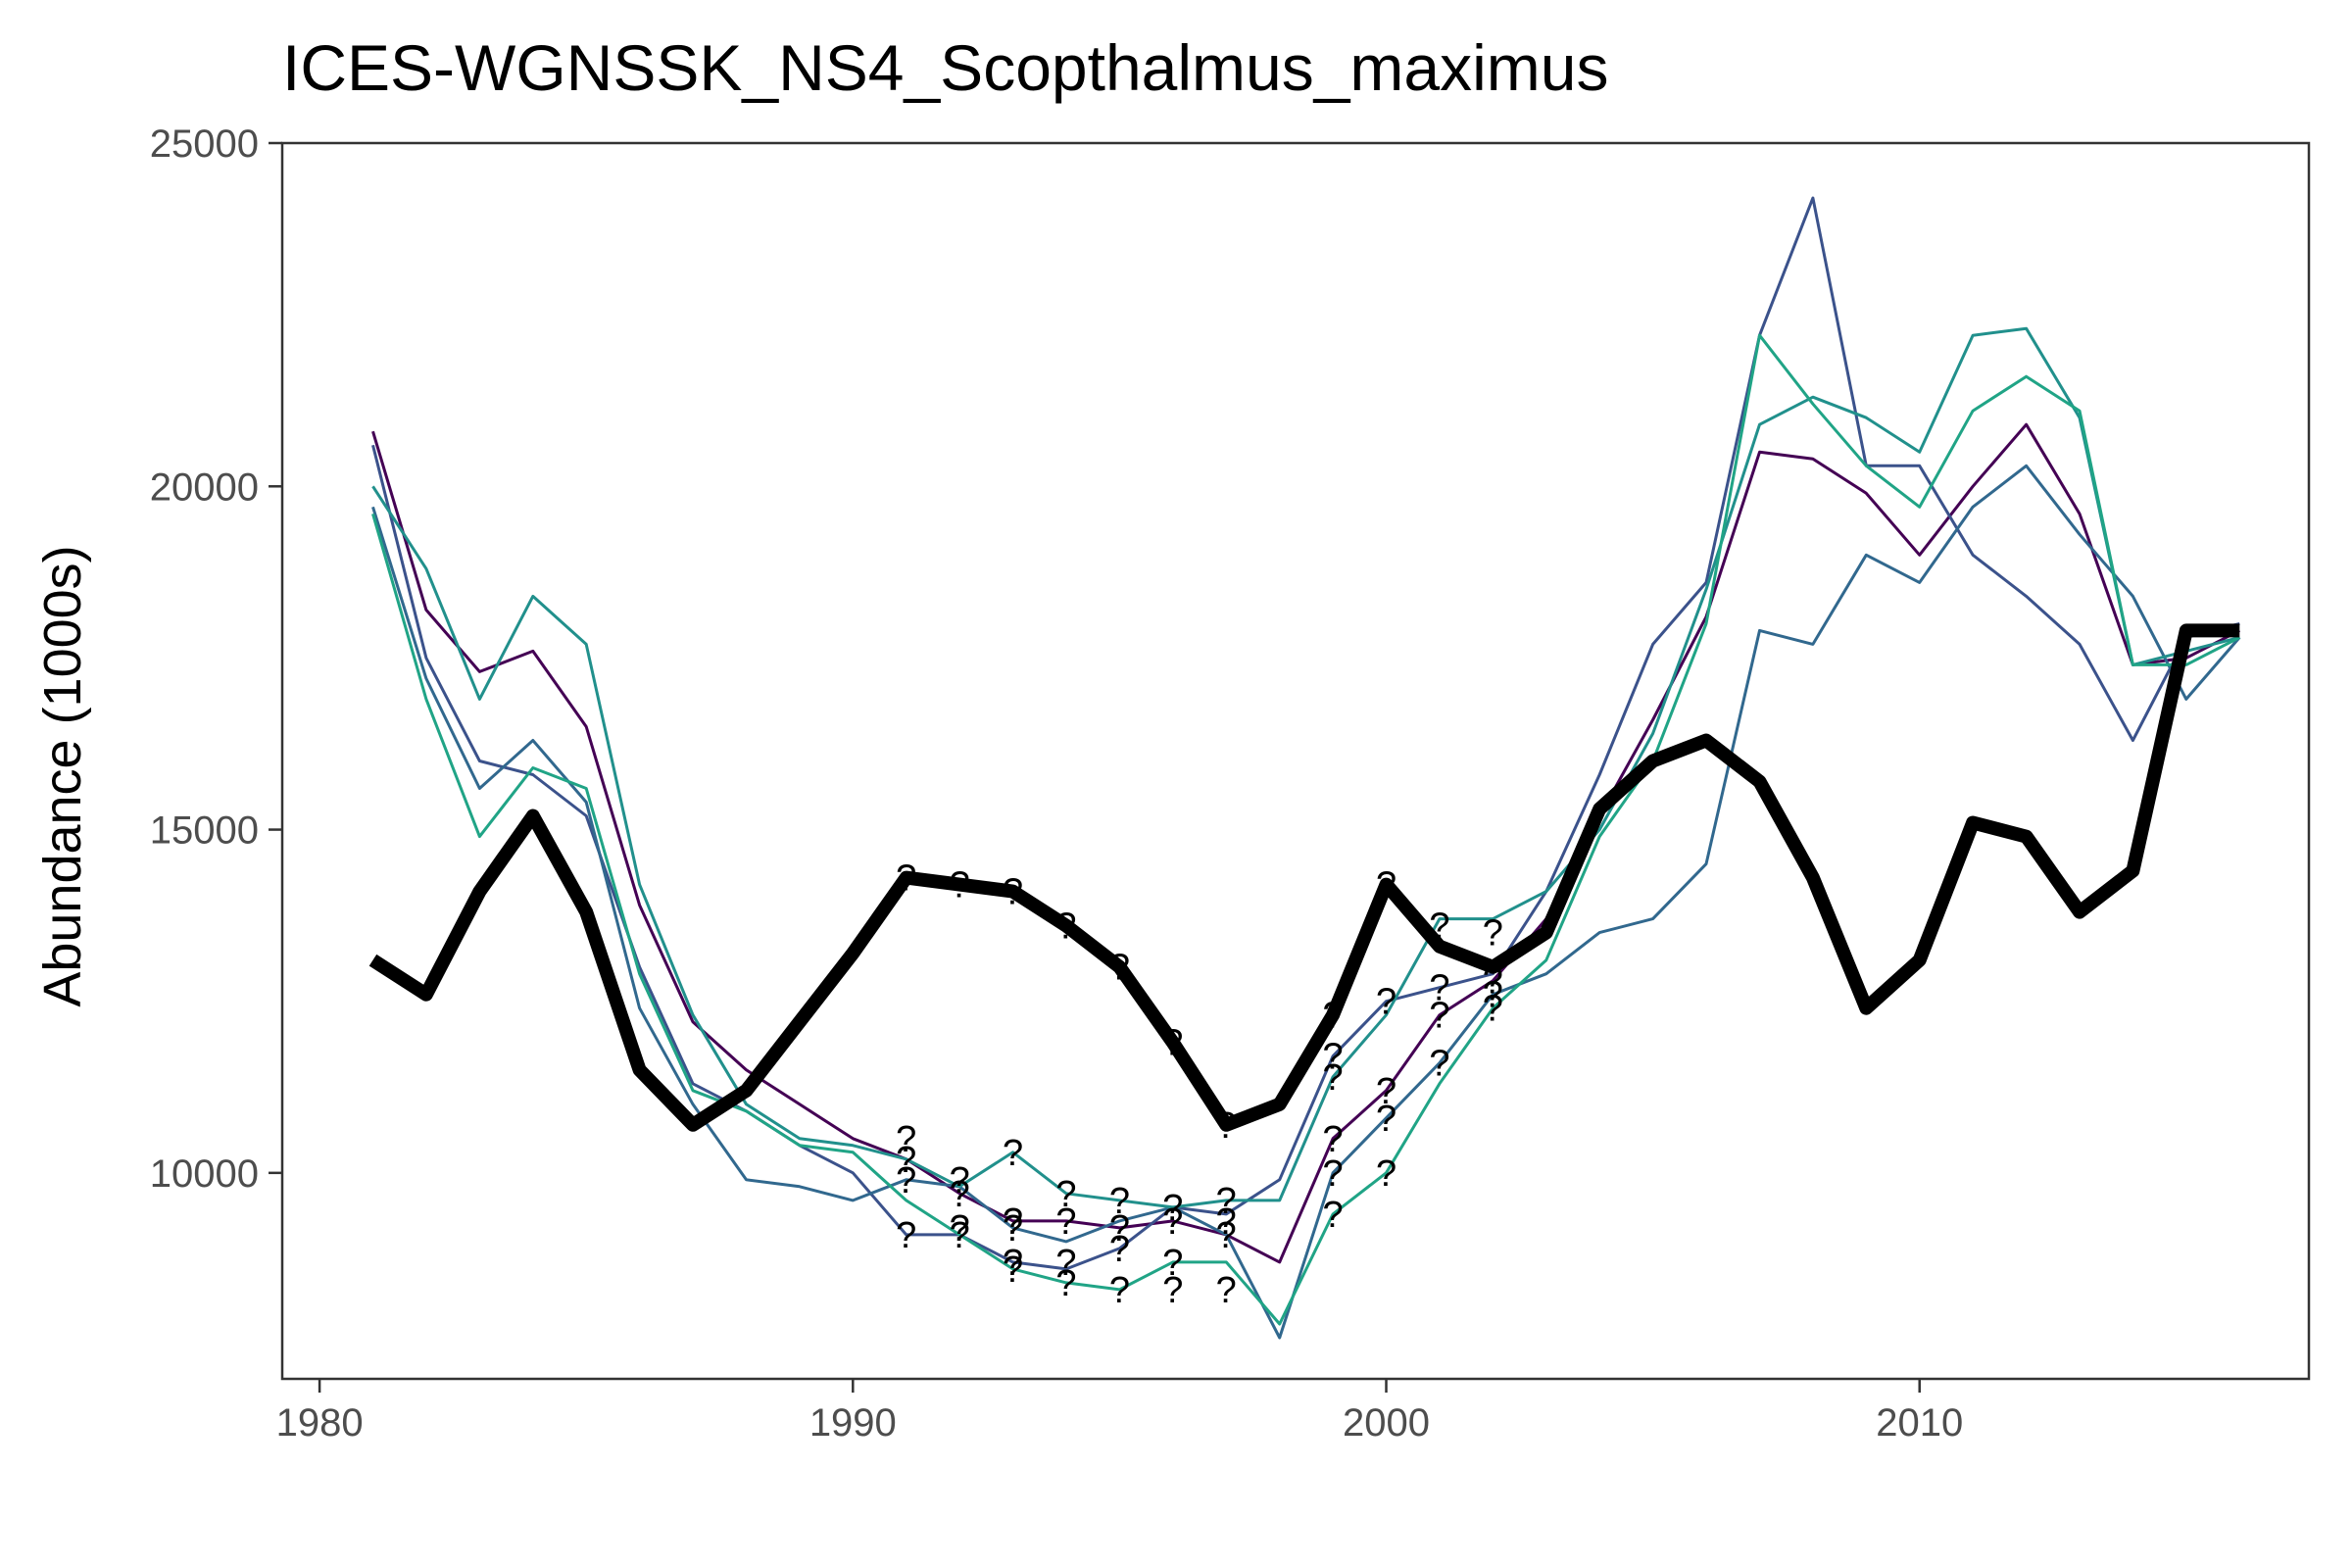  What do you see at coordinates (1919, 1423) in the screenshot?
I see `x-tick-label: 2010` at bounding box center [1919, 1423].